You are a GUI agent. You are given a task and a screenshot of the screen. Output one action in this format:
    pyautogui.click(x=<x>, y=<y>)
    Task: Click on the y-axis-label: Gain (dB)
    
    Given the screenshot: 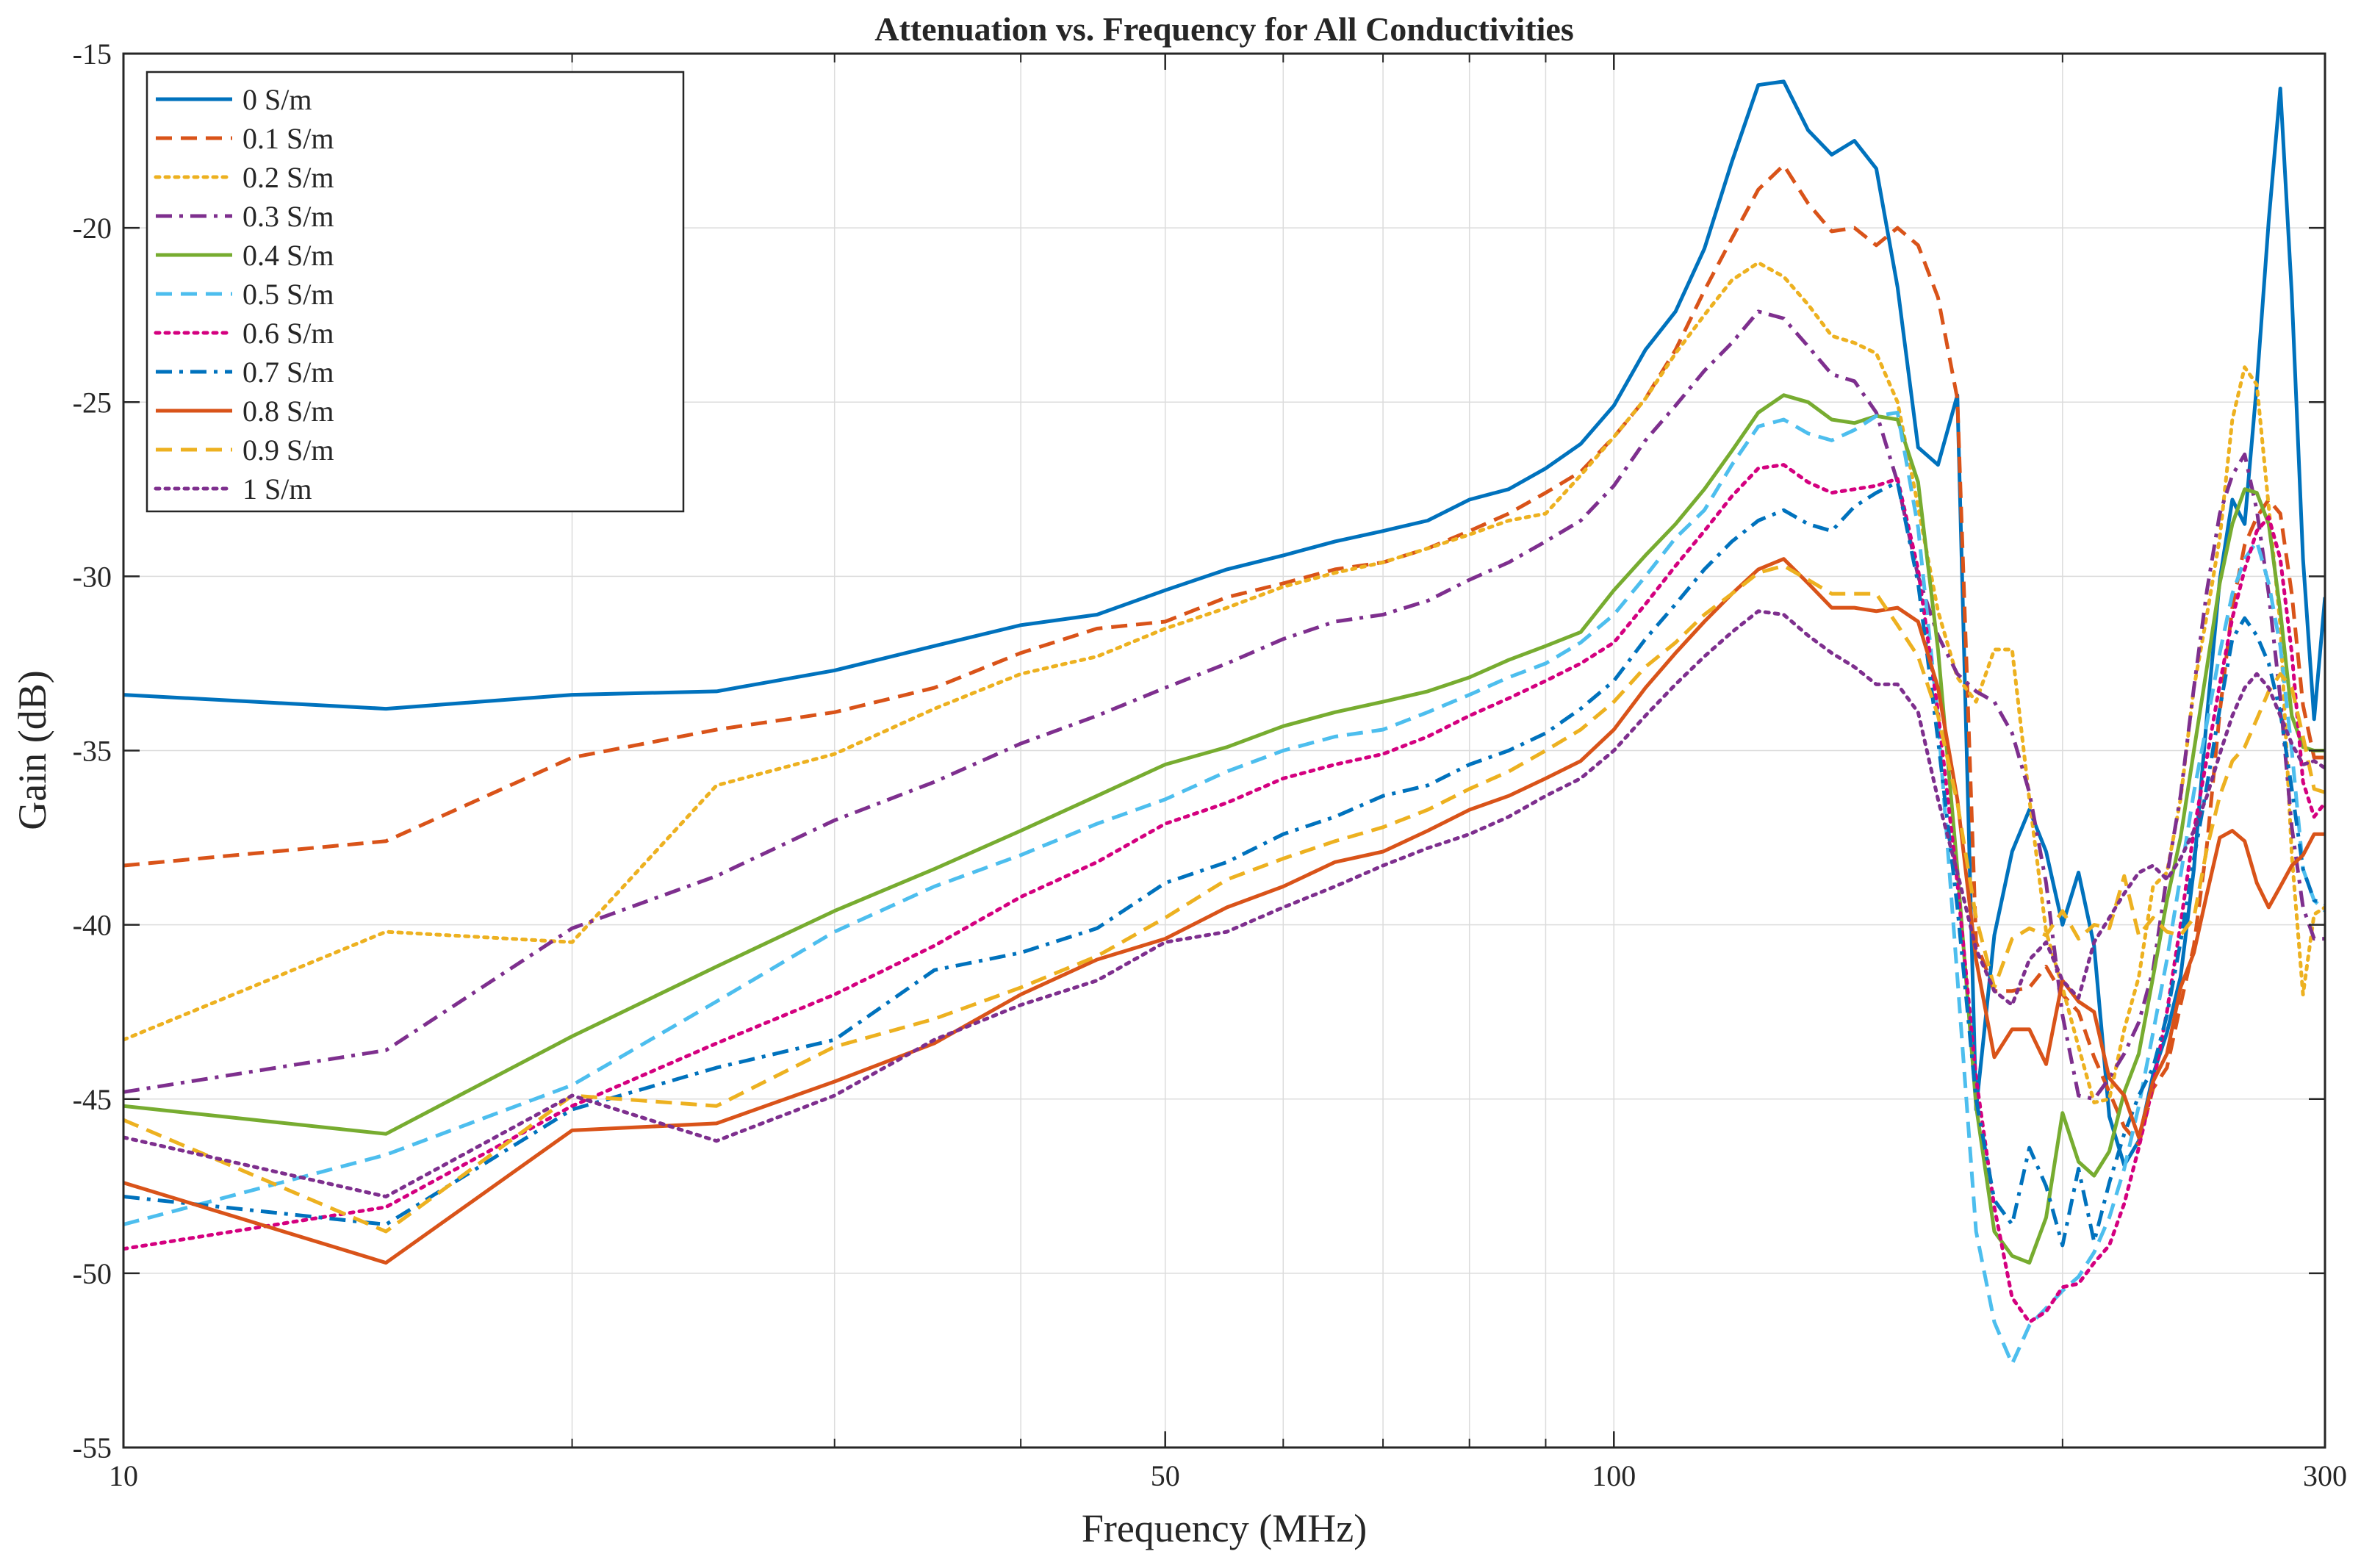 What is the action you would take?
    pyautogui.click(x=32, y=750)
    